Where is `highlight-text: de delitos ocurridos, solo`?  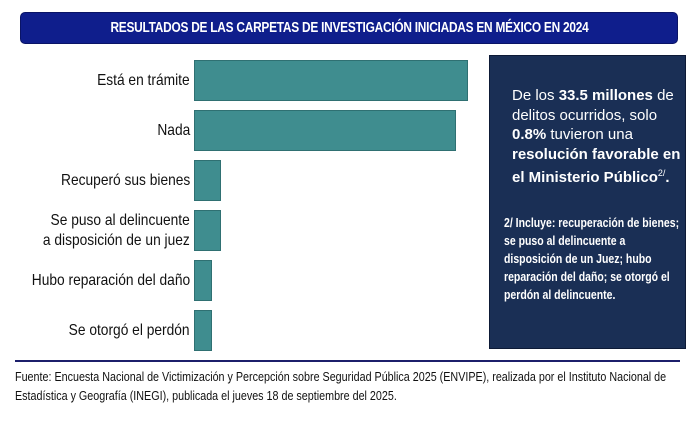
highlight-text: de delitos ocurridos, solo is located at coordinates (593, 105).